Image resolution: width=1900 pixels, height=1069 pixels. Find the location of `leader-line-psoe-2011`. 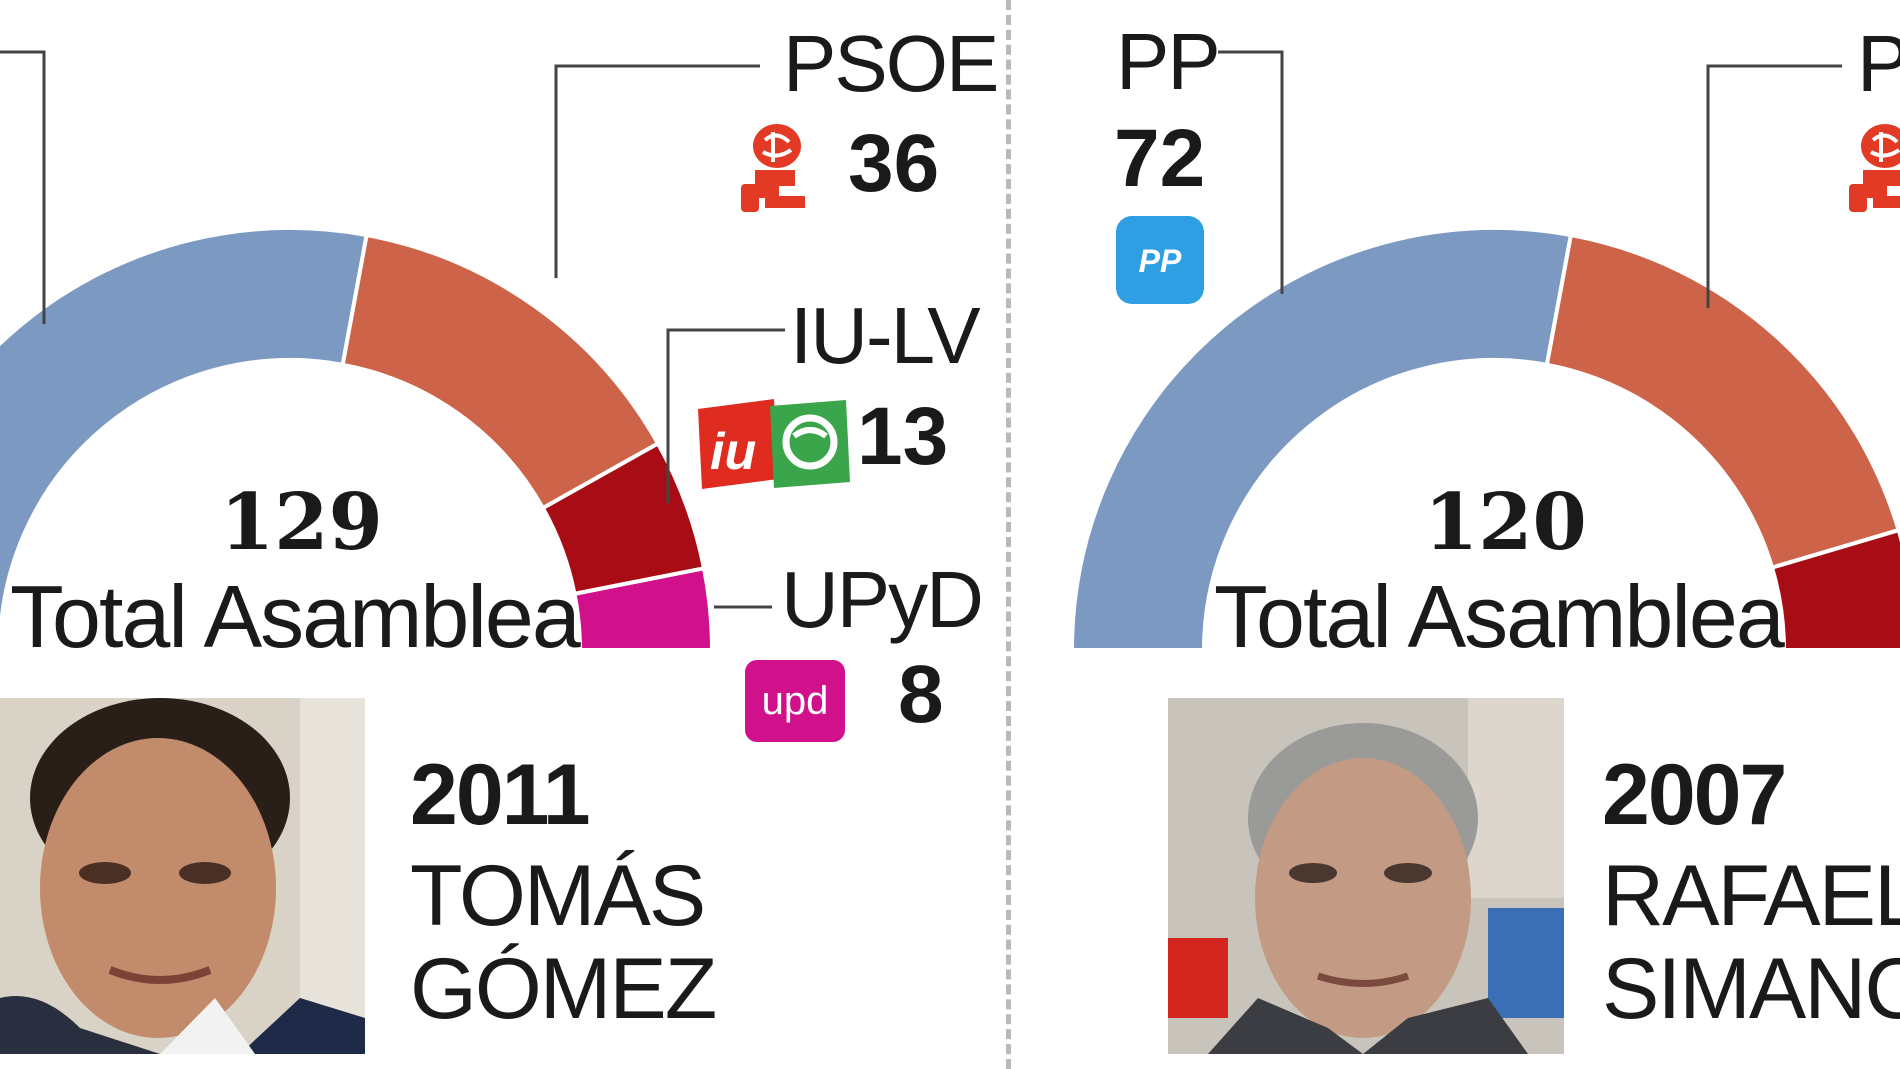

leader-line-psoe-2011 is located at coordinates (657, 171).